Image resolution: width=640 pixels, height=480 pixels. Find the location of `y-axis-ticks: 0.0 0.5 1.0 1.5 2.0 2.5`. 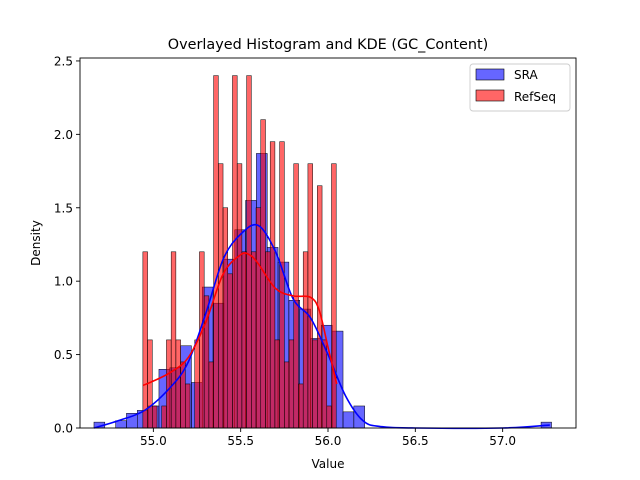

y-axis-ticks: 0.0 0.5 1.0 1.5 2.0 2.5 is located at coordinates (67, 245).